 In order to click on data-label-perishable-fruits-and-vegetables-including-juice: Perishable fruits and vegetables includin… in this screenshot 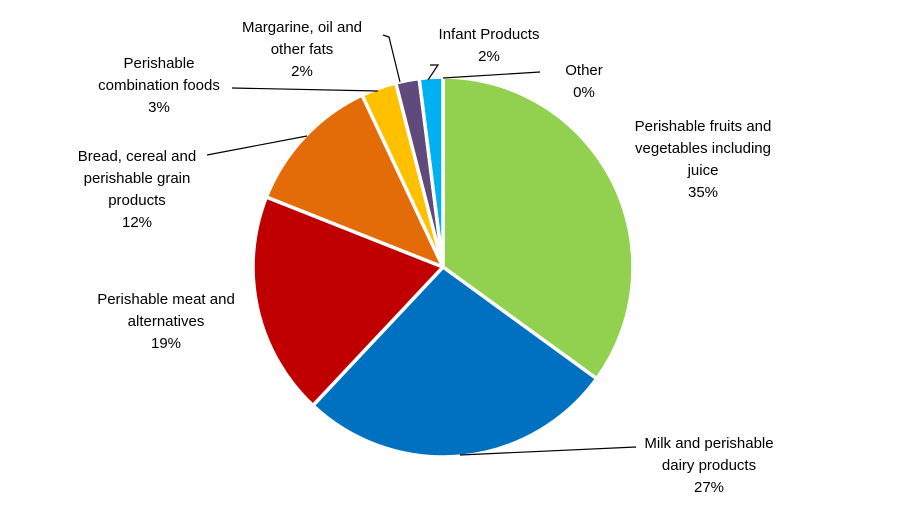, I will do `click(703, 159)`.